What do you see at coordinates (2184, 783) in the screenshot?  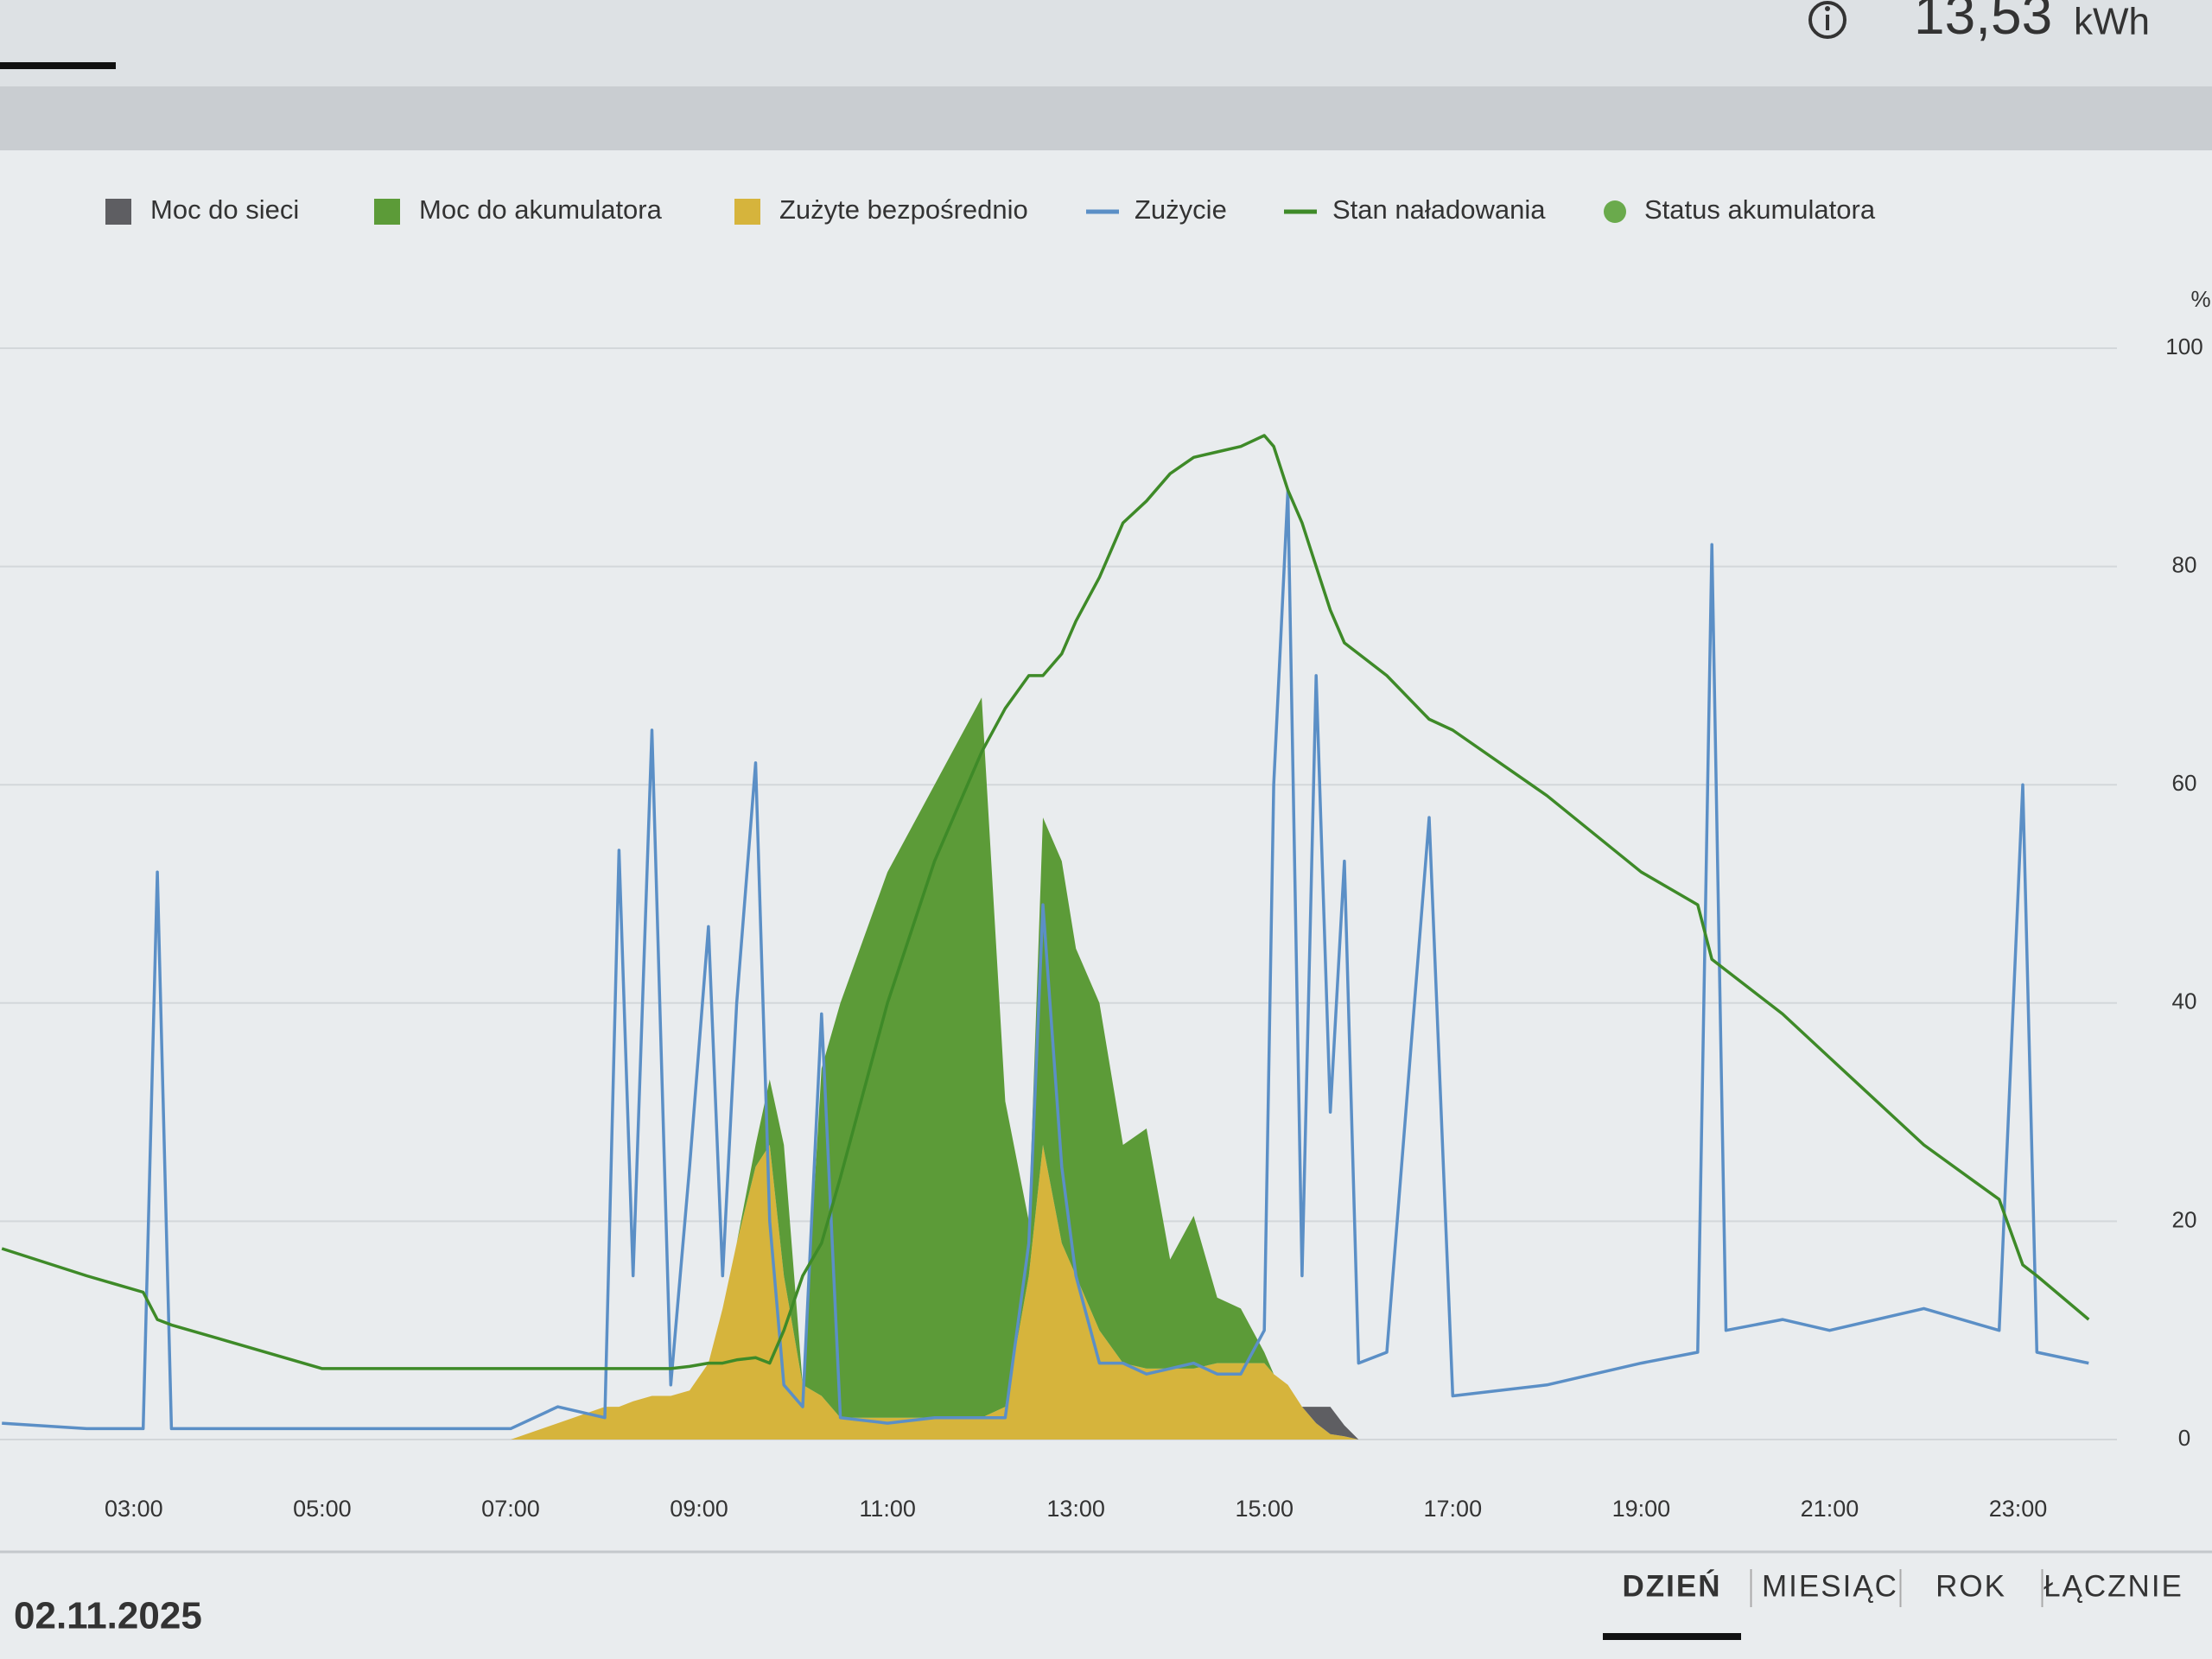 I see `y-tick-label: 60` at bounding box center [2184, 783].